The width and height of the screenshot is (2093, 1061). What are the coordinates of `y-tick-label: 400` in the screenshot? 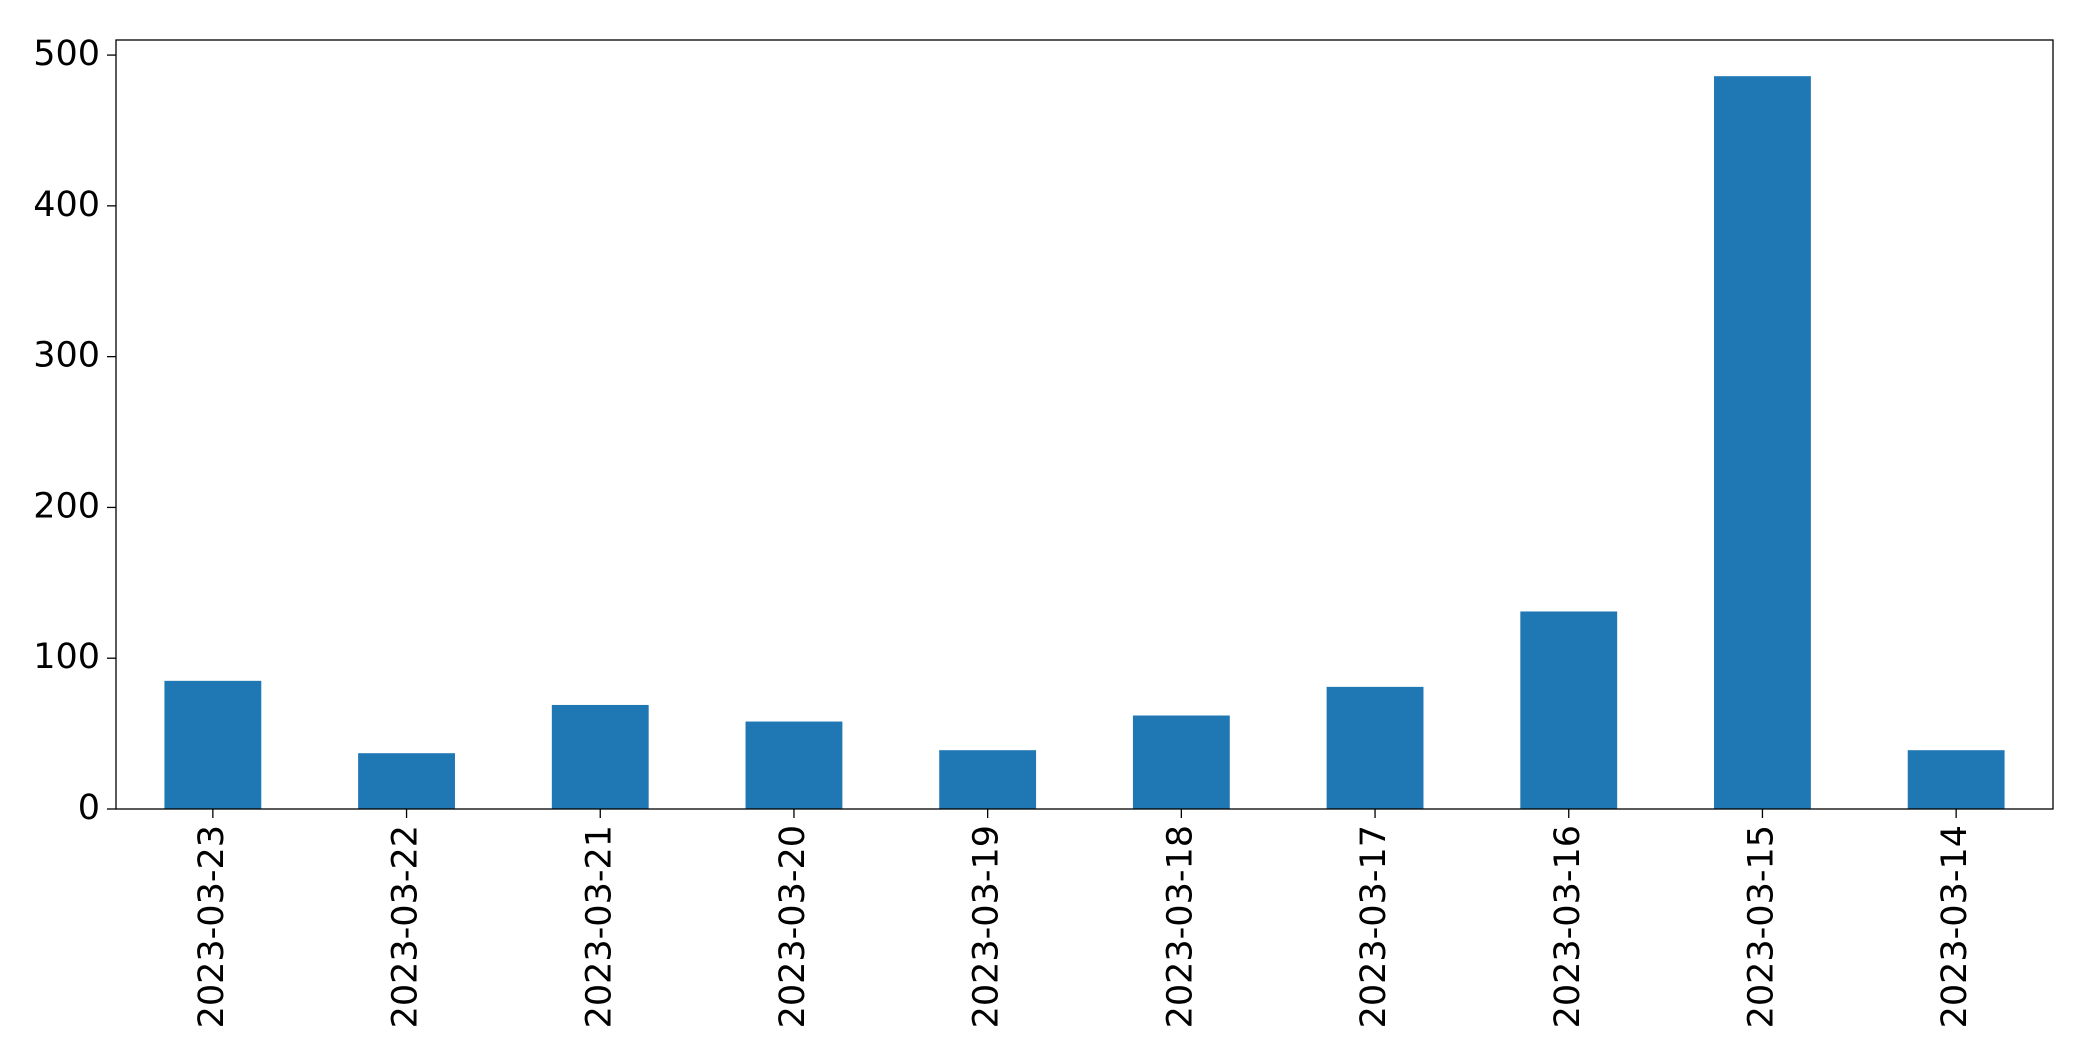 It's located at (66, 205).